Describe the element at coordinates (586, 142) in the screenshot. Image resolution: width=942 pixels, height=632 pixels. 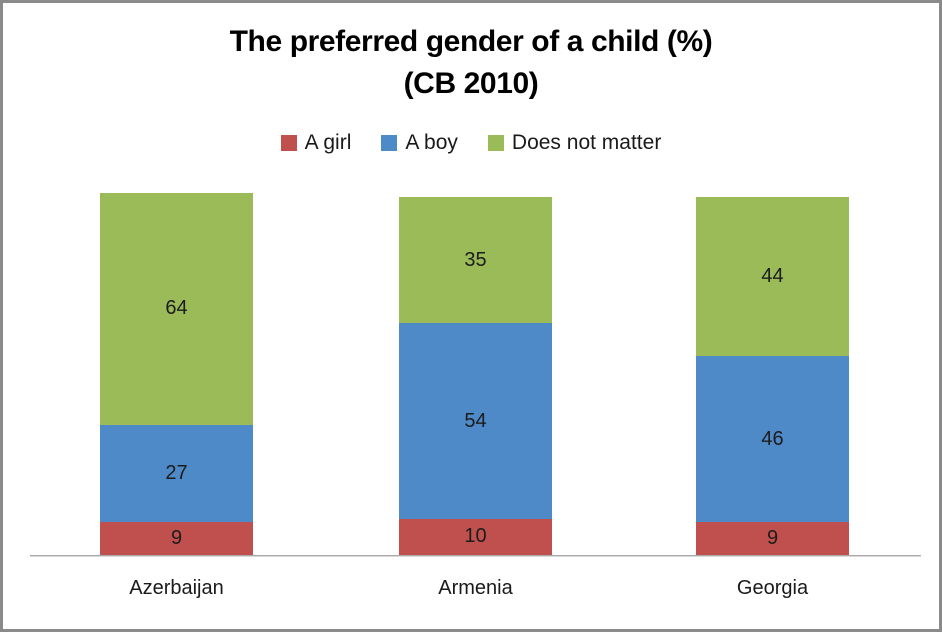
I see `legend-label: Does not matter` at that location.